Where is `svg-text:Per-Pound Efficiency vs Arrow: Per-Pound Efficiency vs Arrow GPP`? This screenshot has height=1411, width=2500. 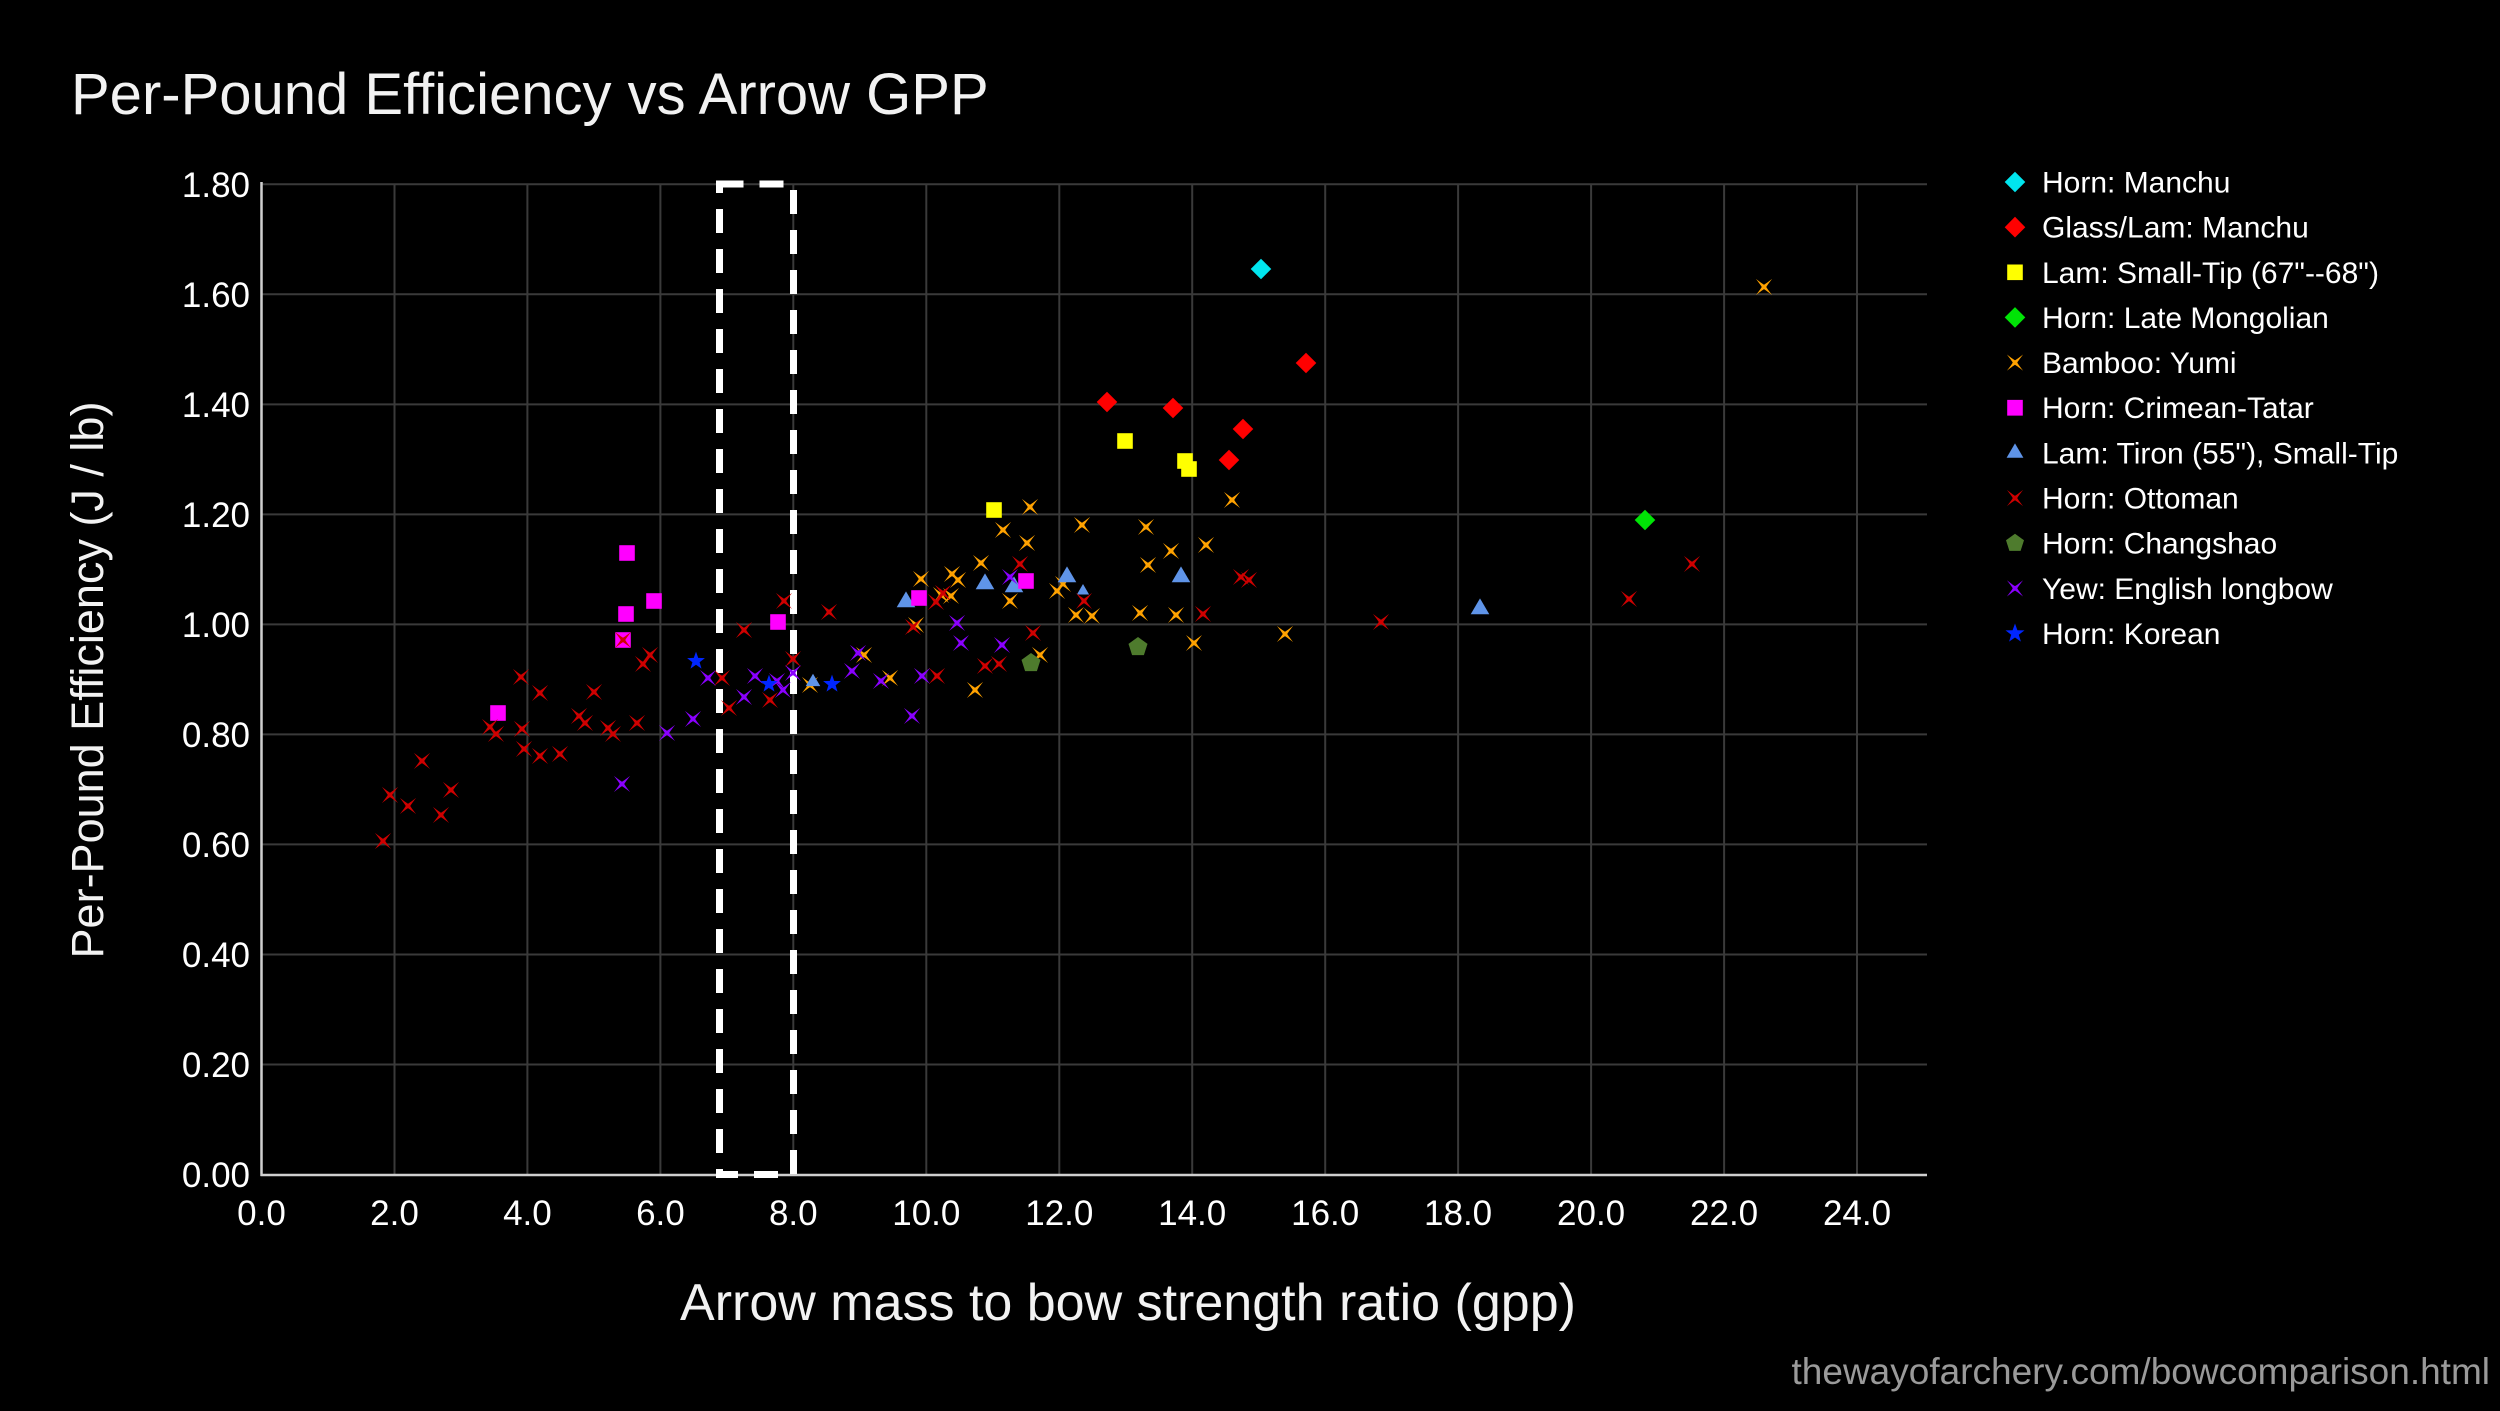
svg-text:Per-Pound Efficiency vs Arrow: Per-Pound Efficiency vs Arrow GPP is located at coordinates (530, 94).